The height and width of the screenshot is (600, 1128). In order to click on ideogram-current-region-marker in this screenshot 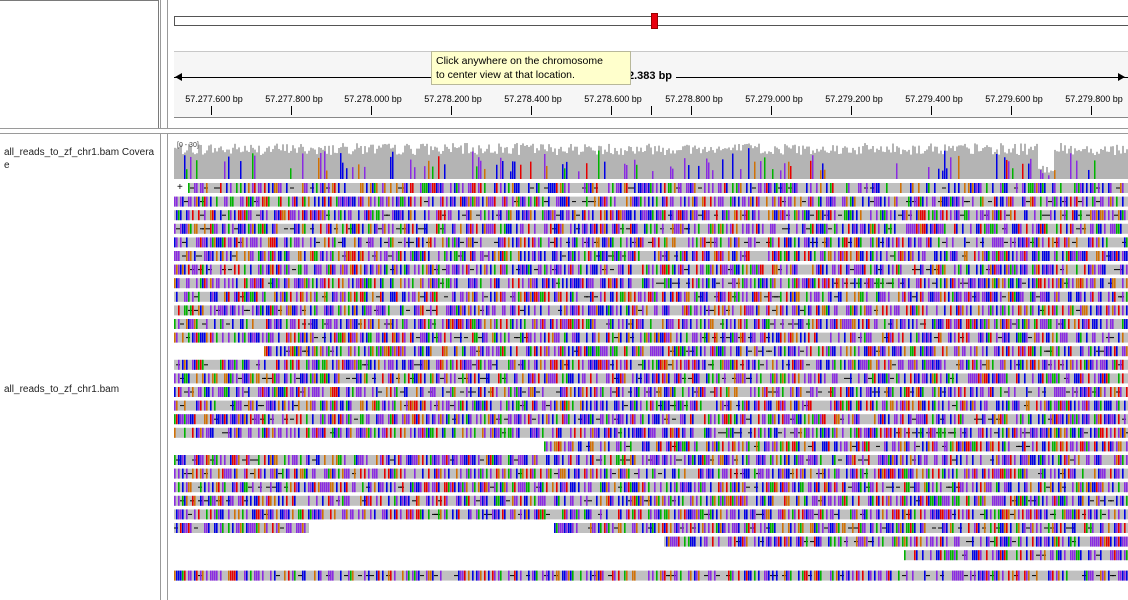, I will do `click(654, 21)`.